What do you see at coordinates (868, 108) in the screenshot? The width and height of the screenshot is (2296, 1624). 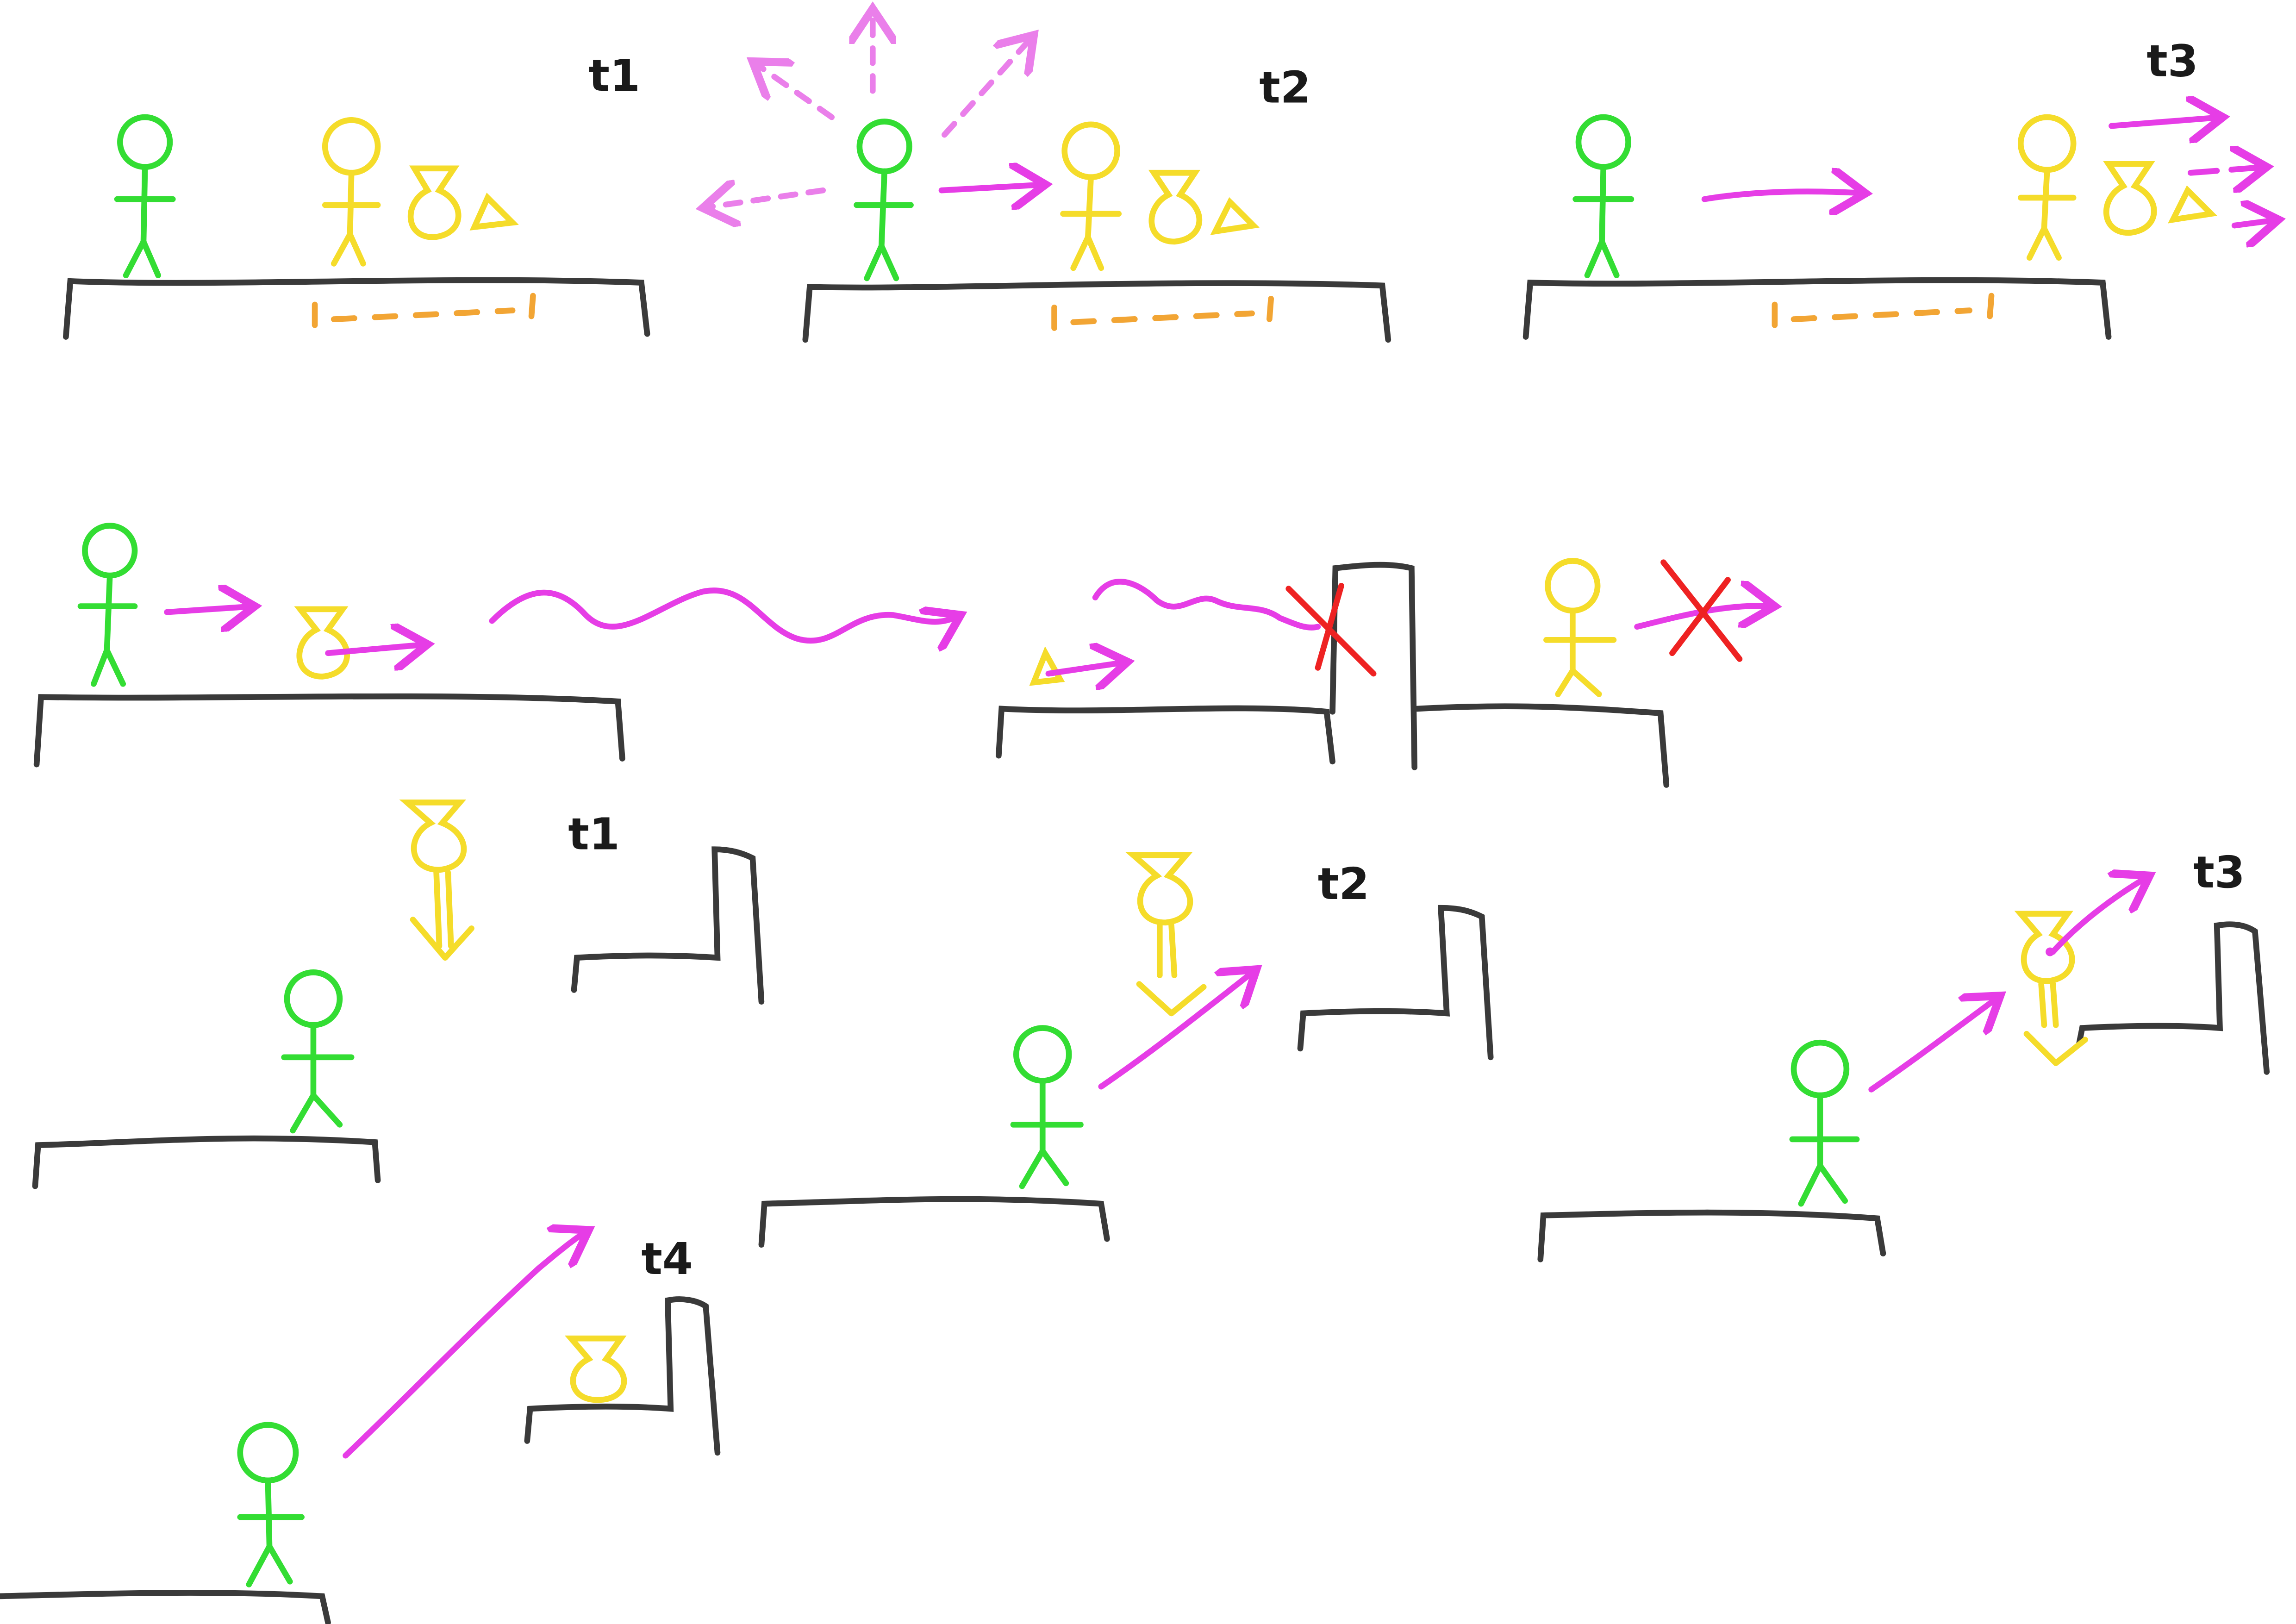 I see `sound-radiating-arrows` at bounding box center [868, 108].